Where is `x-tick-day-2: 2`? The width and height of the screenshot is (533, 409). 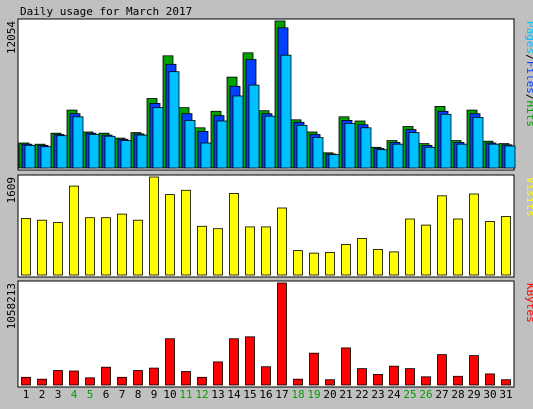 x-tick-day-2: 2 is located at coordinates (42, 394).